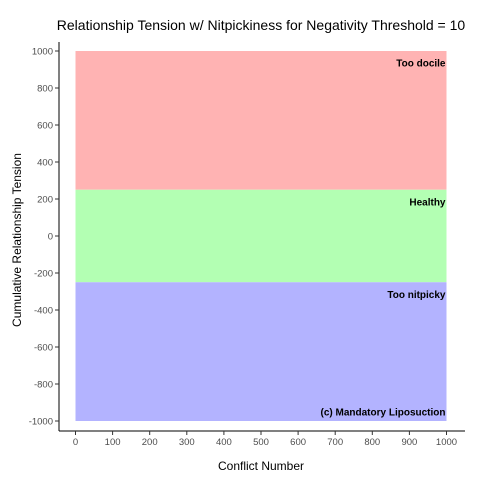 The width and height of the screenshot is (480, 485). I want to click on x-tick-label: 100, so click(113, 442).